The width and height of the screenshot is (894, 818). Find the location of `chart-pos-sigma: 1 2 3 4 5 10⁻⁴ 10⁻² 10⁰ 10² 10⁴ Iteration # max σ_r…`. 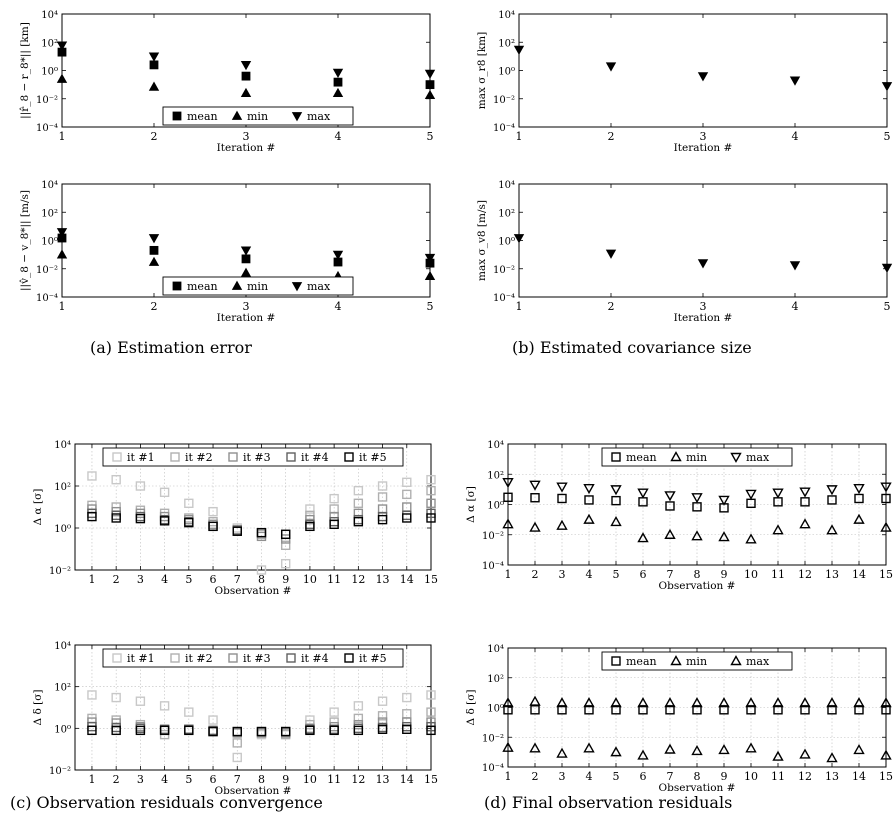

chart-pos-sigma: 1 2 3 4 5 10⁻⁴ 10⁻² 10⁰ 10² 10⁴ Iteration # max σ_r… is located at coordinates (684, 82).